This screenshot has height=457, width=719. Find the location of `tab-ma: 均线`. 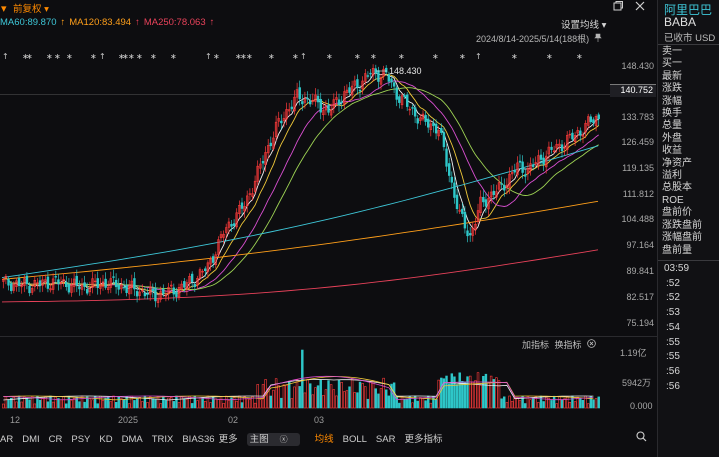

tab-ma: 均线 is located at coordinates (324, 439).